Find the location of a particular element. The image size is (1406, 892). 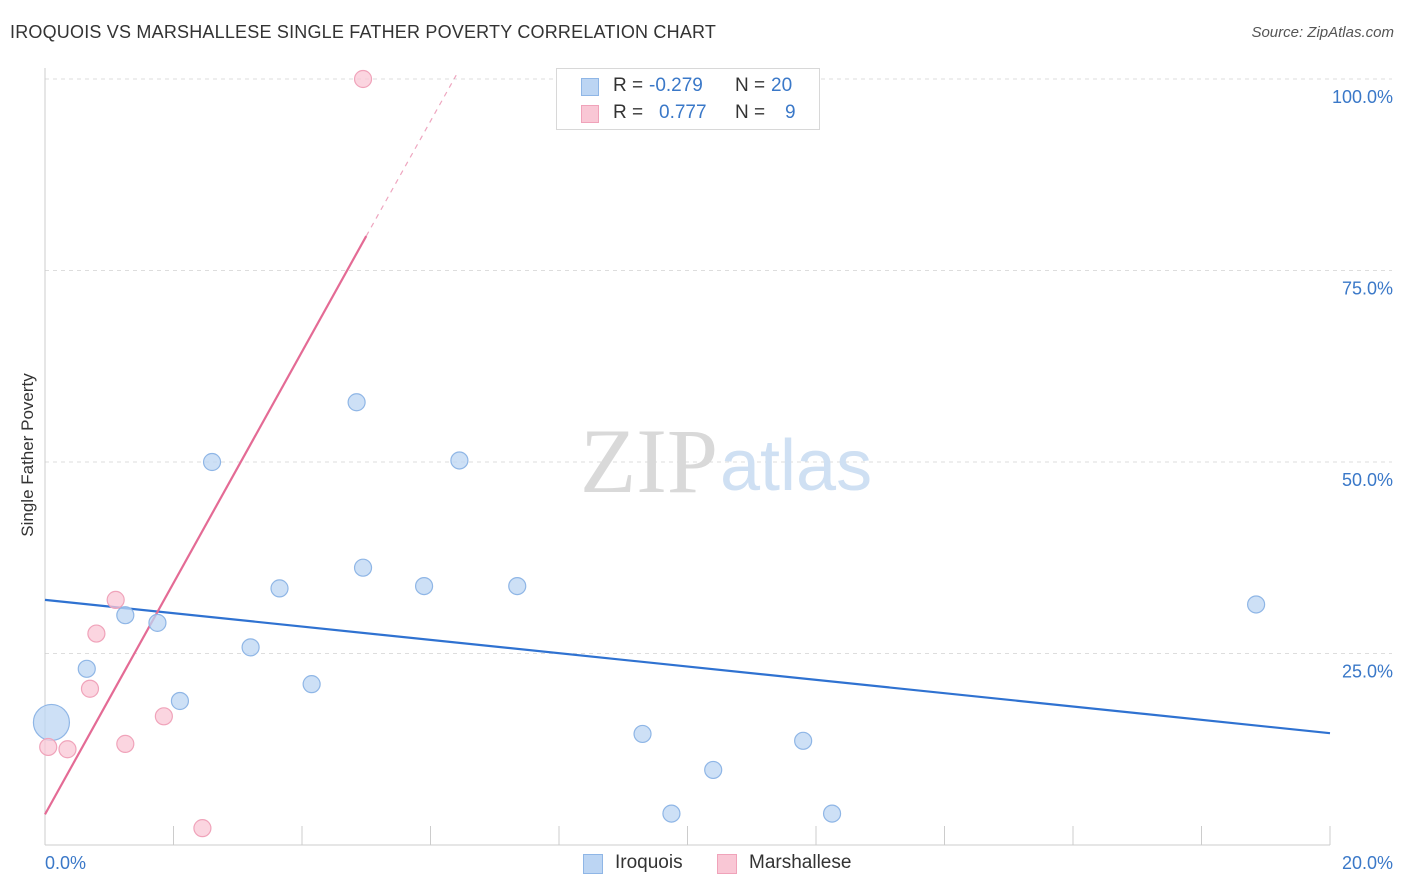

x-tick-label: 0.0% is located at coordinates (65, 863).